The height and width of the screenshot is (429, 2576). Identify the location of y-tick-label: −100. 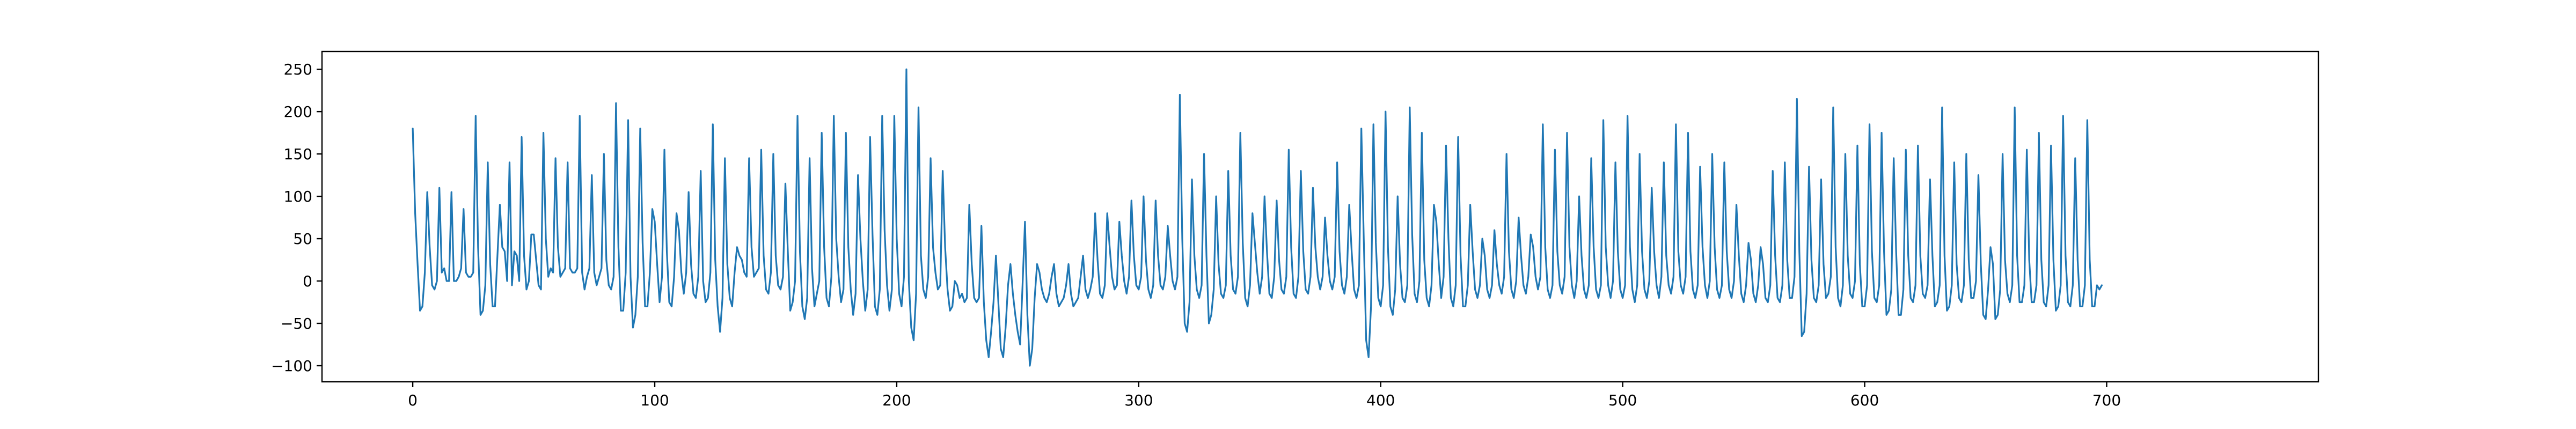
(291, 366).